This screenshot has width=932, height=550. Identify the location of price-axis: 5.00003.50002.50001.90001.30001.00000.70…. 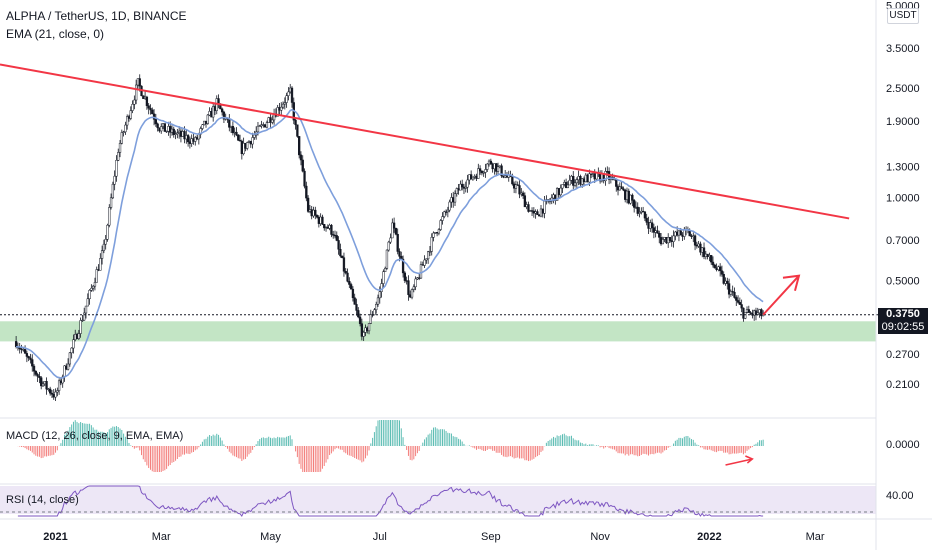
(903, 195).